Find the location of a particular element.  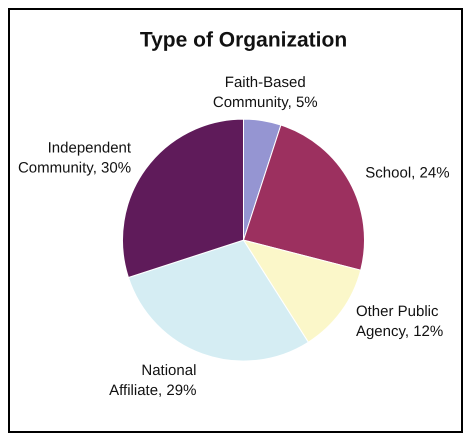

slice-label: Independent Community, 30% is located at coordinates (75, 158).